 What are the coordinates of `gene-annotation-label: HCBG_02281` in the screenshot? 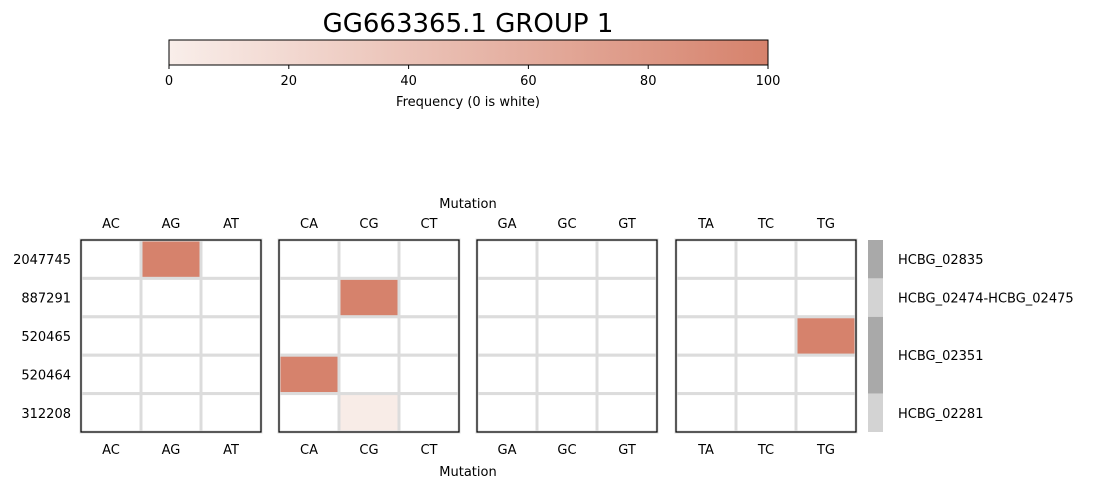 It's located at (940, 414).